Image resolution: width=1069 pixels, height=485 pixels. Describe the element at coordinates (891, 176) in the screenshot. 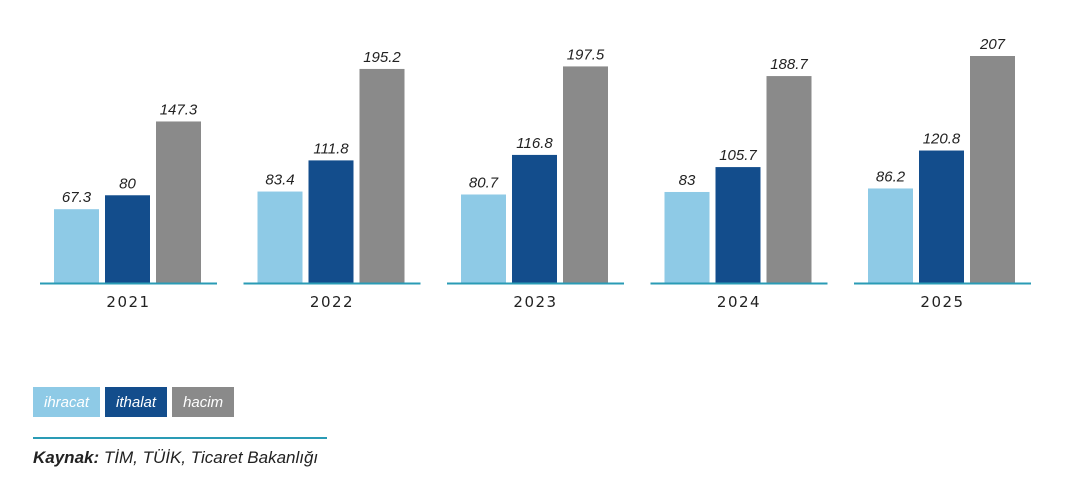

I see `value-label-ihracat-2025: 86.2` at that location.